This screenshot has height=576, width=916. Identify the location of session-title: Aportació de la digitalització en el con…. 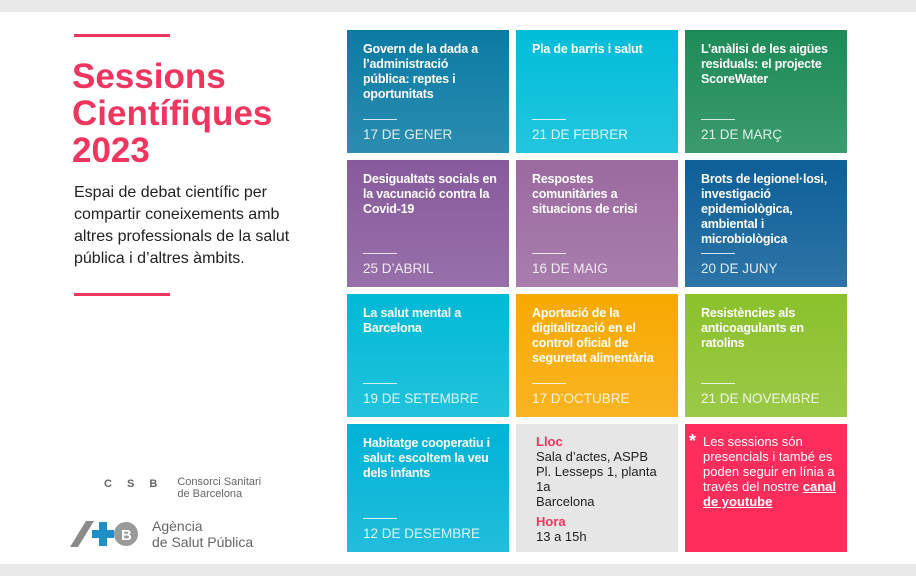
(593, 335).